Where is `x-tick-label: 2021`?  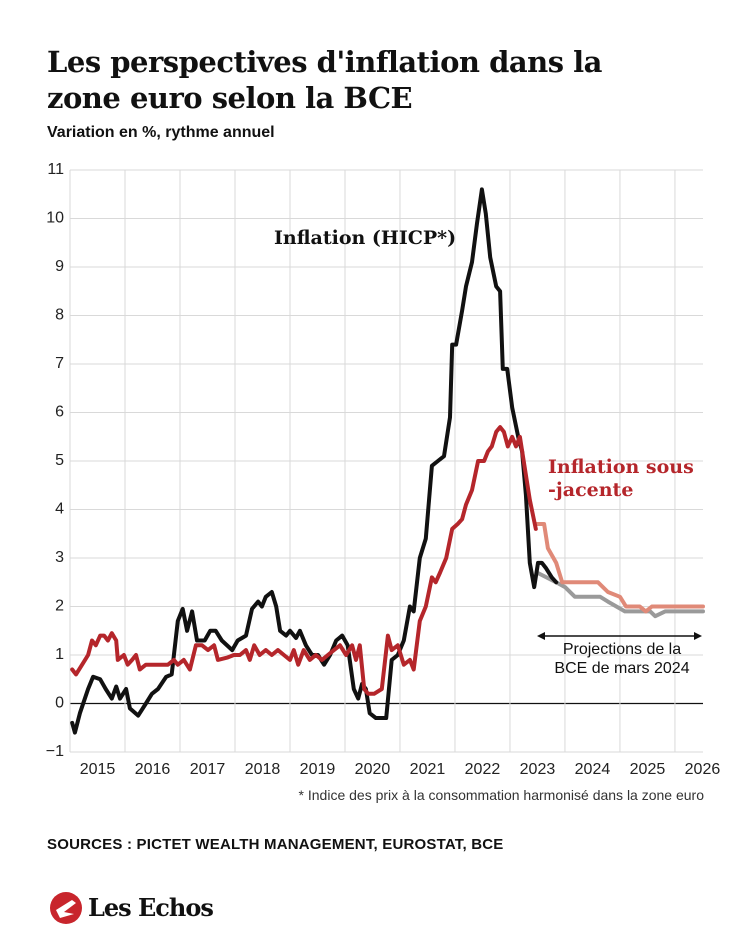
x-tick-label: 2021 is located at coordinates (428, 769).